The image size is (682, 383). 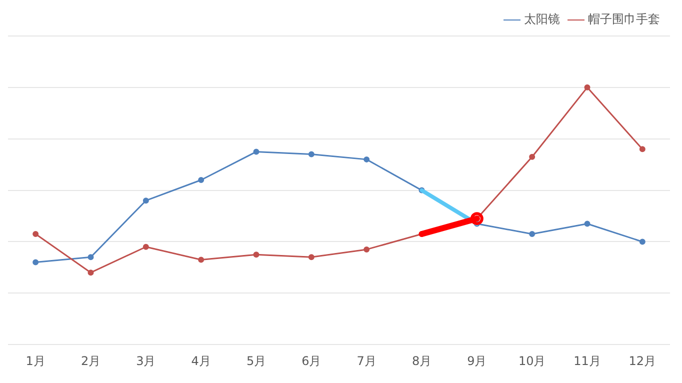 What do you see at coordinates (532, 361) in the screenshot?
I see `x-tick-label: 10月` at bounding box center [532, 361].